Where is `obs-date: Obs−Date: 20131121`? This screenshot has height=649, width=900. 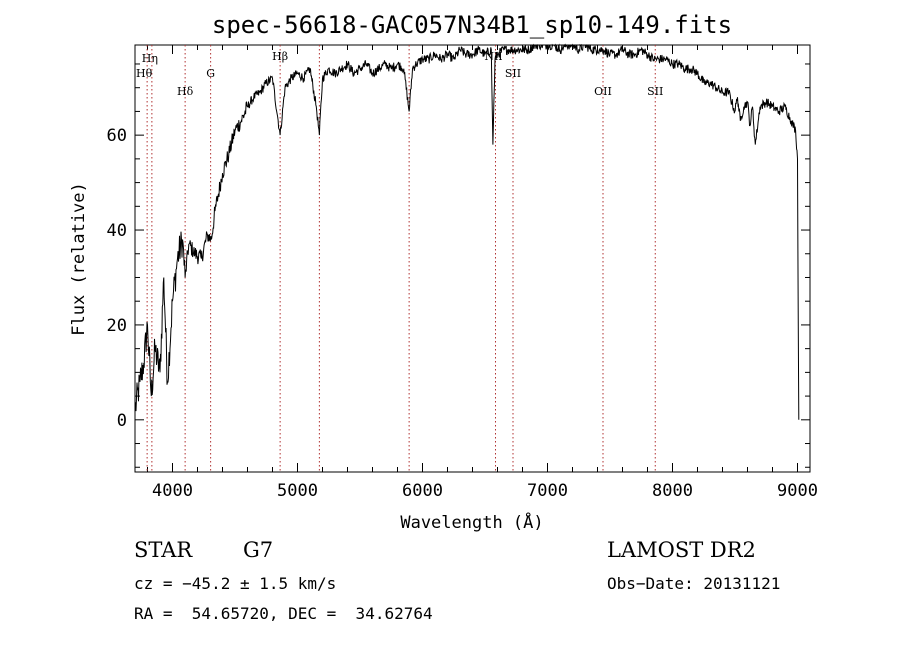 obs-date: Obs−Date: 20131121 is located at coordinates (694, 583).